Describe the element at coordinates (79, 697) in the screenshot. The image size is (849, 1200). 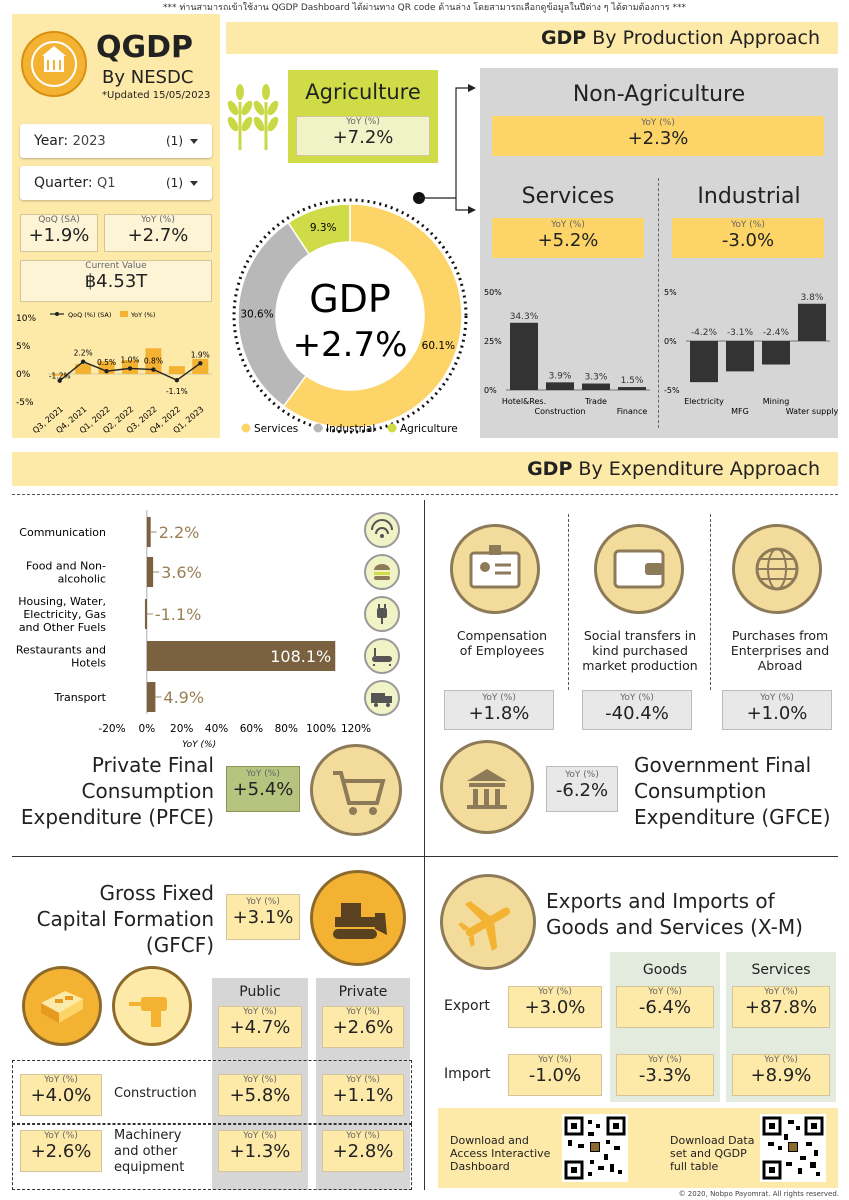
I see `category-label: Transport` at that location.